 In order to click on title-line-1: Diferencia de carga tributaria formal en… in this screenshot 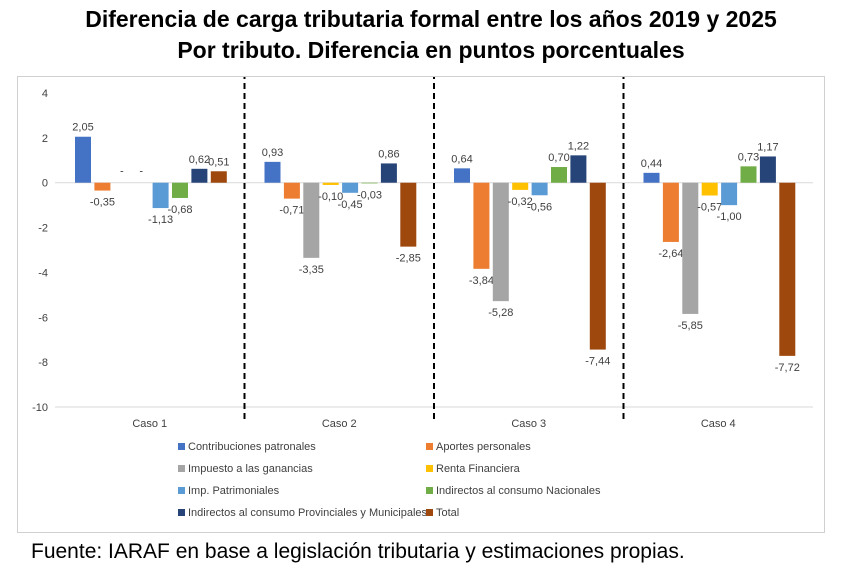, I will do `click(431, 19)`.